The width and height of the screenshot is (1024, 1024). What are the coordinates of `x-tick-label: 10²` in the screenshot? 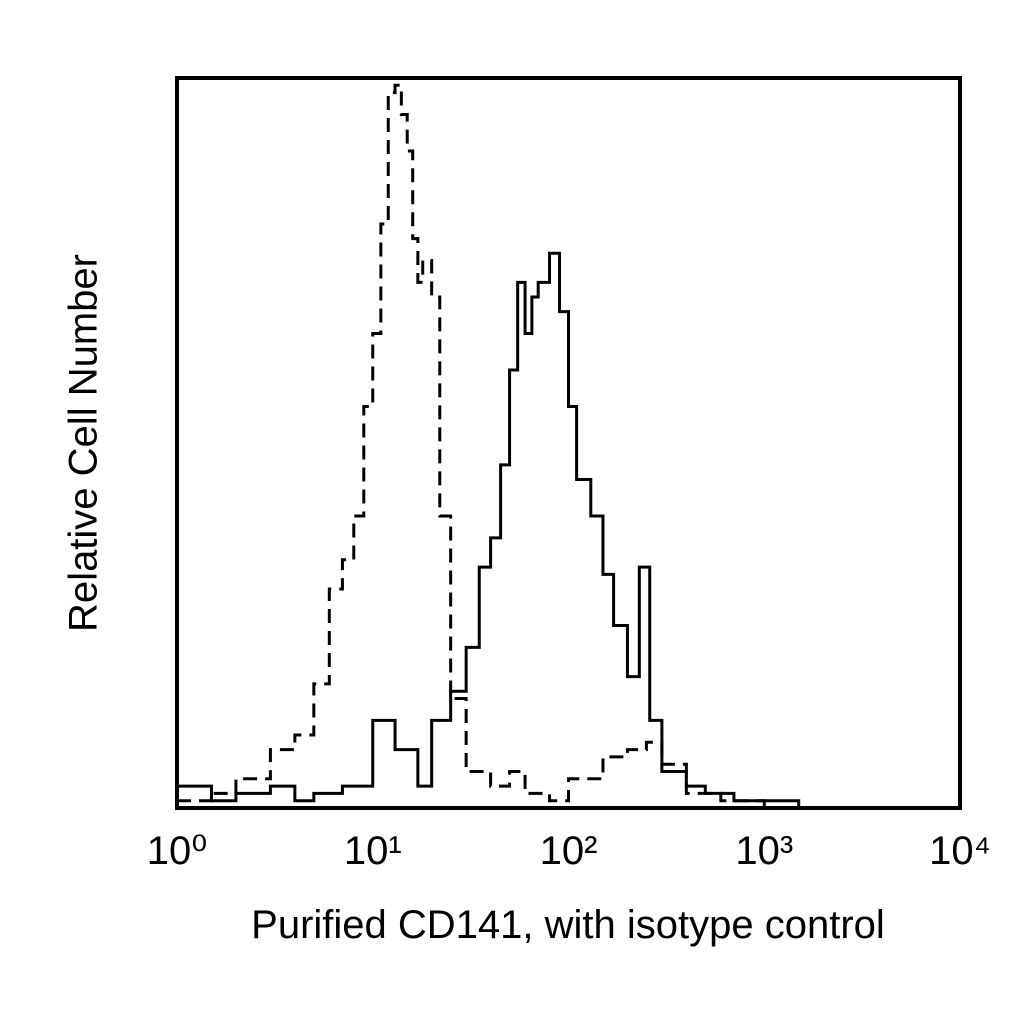 It's located at (569, 851).